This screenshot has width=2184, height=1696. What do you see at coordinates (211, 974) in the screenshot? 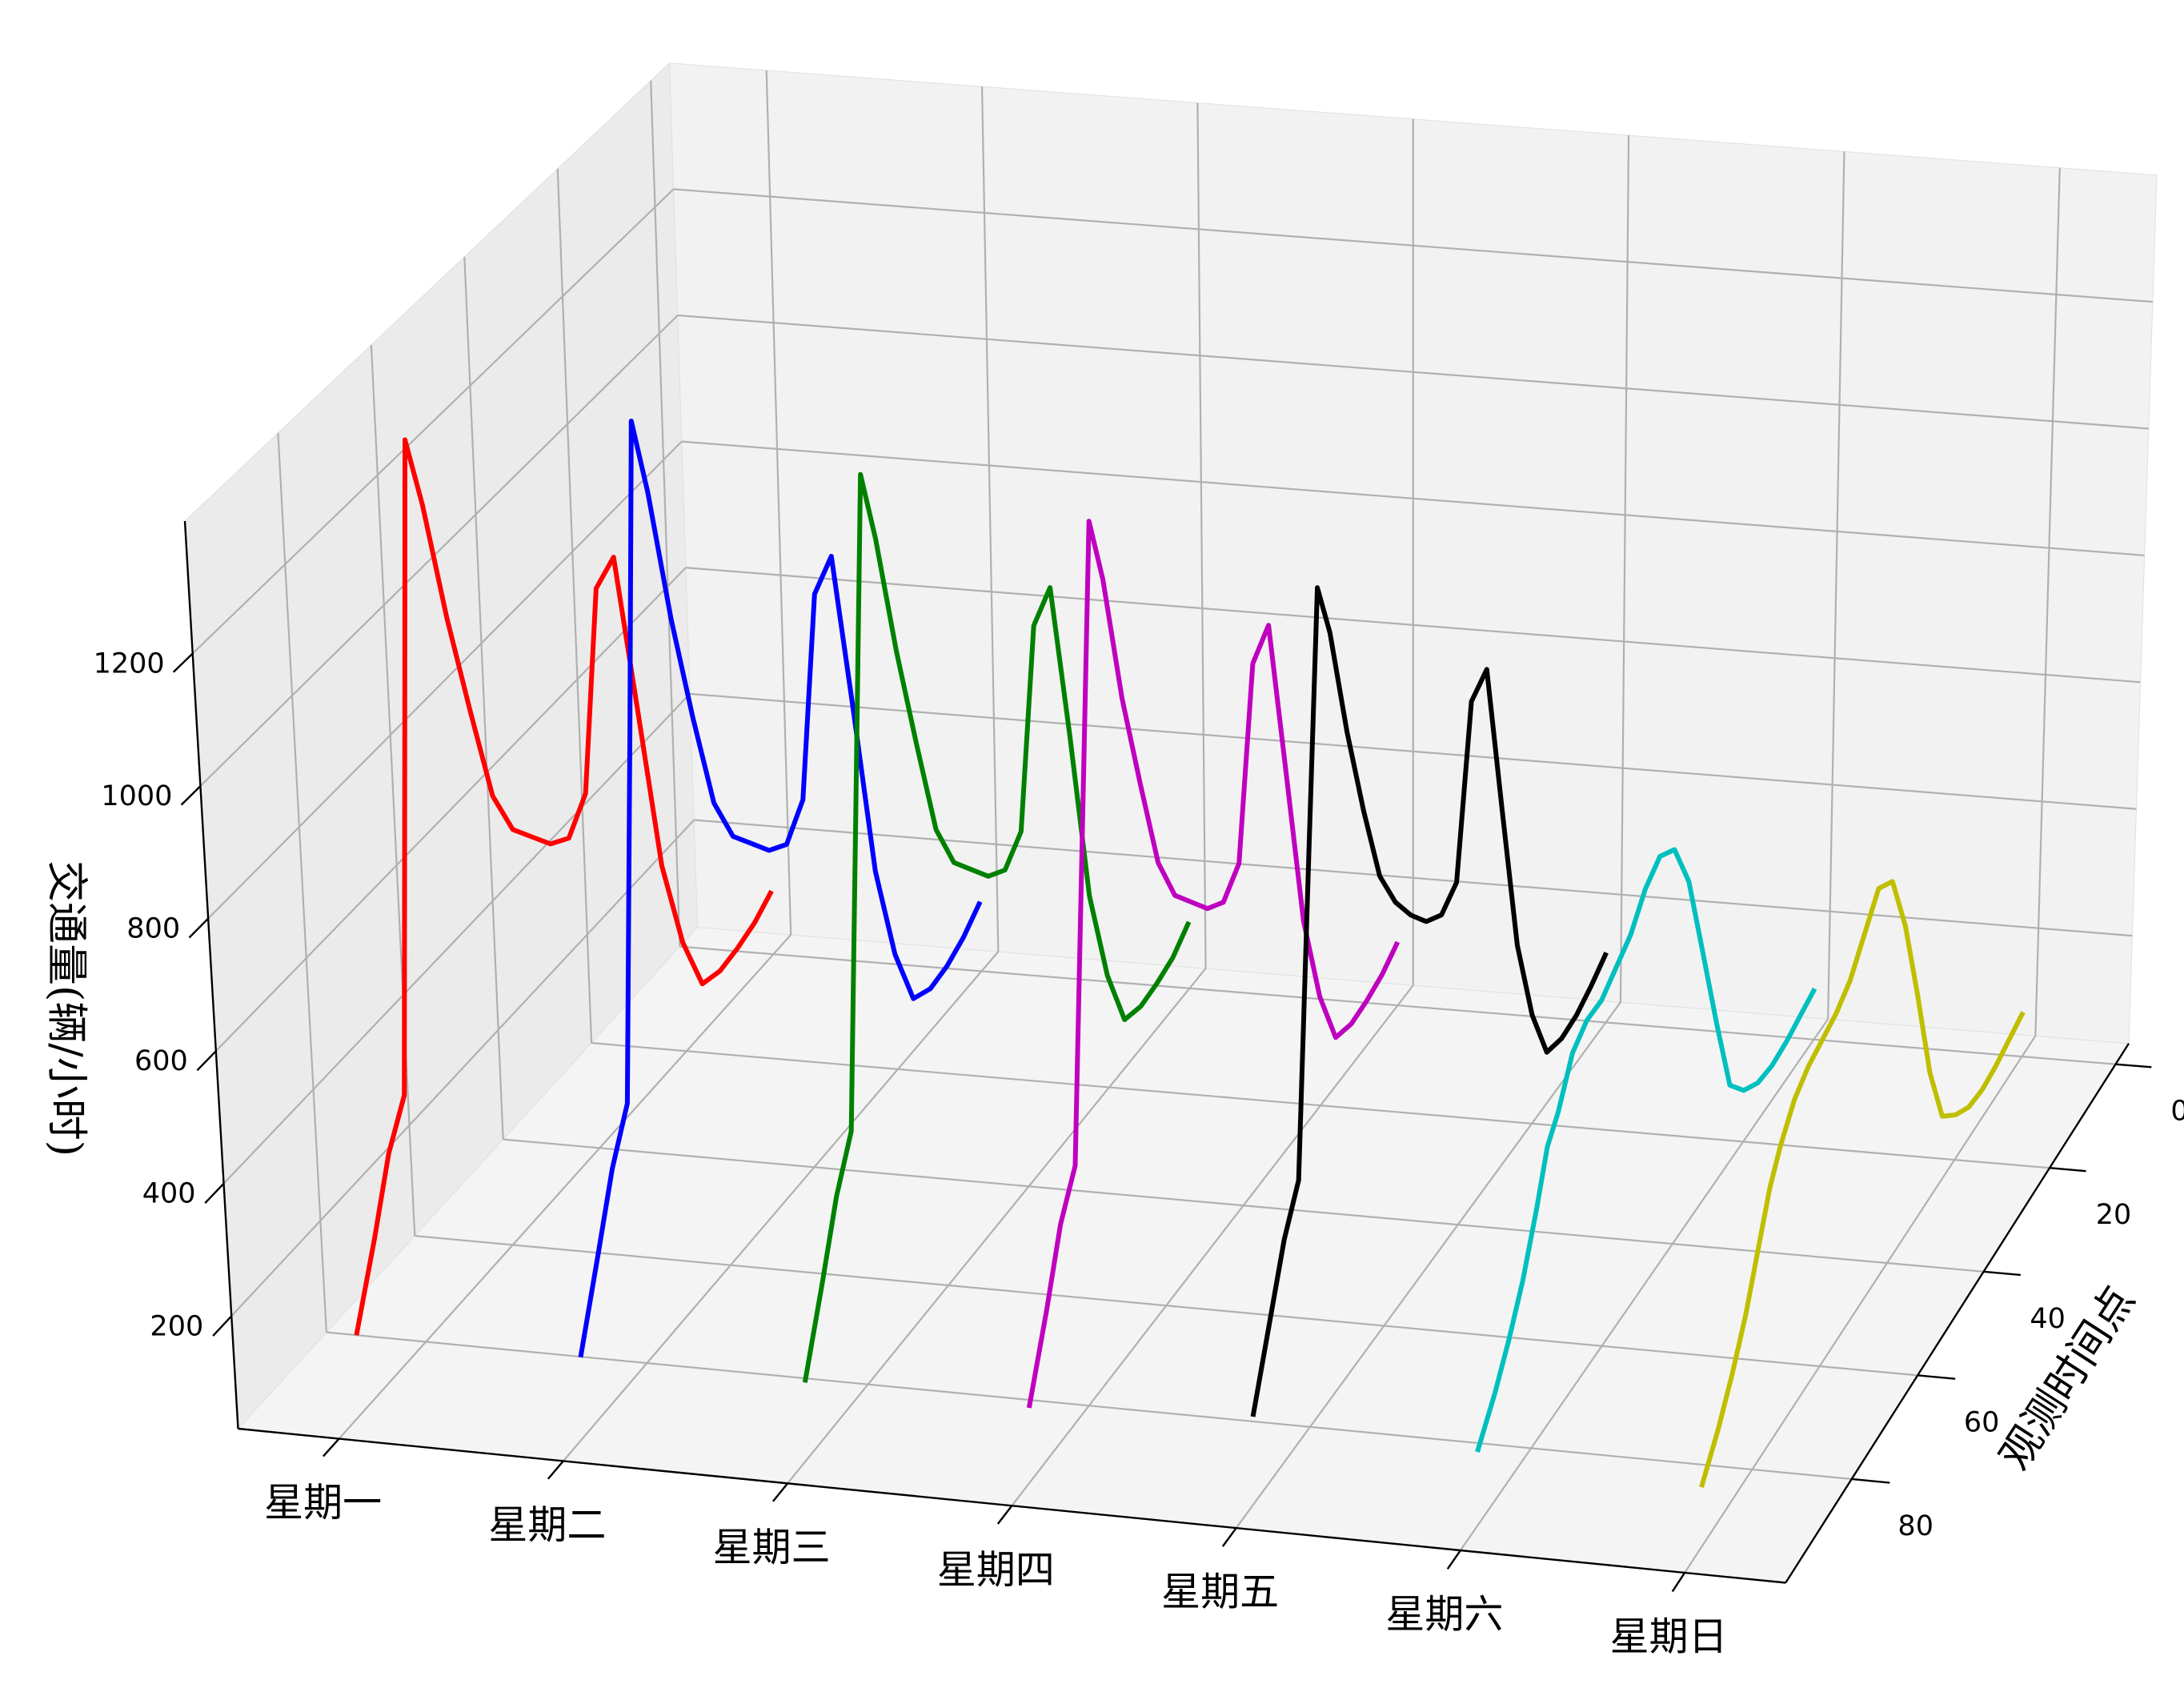
I see `z-axis-line` at bounding box center [211, 974].